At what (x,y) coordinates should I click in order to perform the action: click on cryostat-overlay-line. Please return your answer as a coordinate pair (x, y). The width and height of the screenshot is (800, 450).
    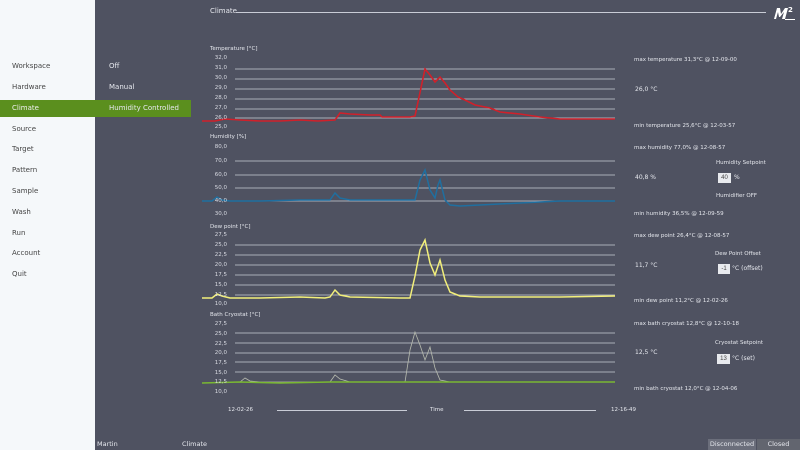
    Looking at the image, I should click on (427, 356).